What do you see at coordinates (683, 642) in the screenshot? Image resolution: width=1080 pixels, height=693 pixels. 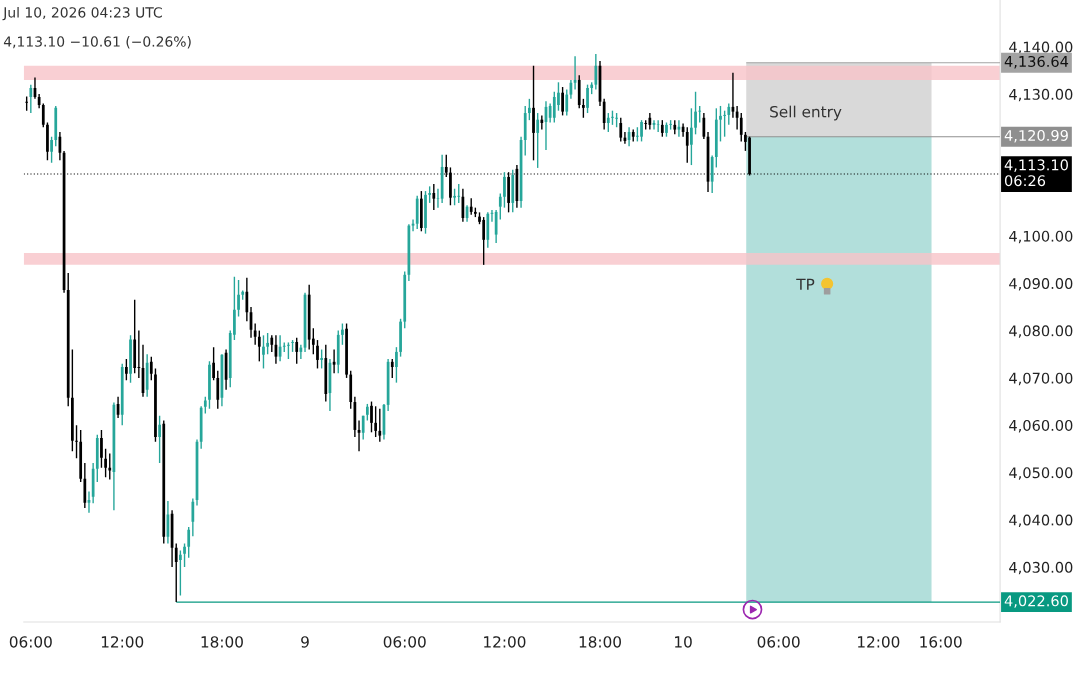 I see `x-tick-label: 10` at bounding box center [683, 642].